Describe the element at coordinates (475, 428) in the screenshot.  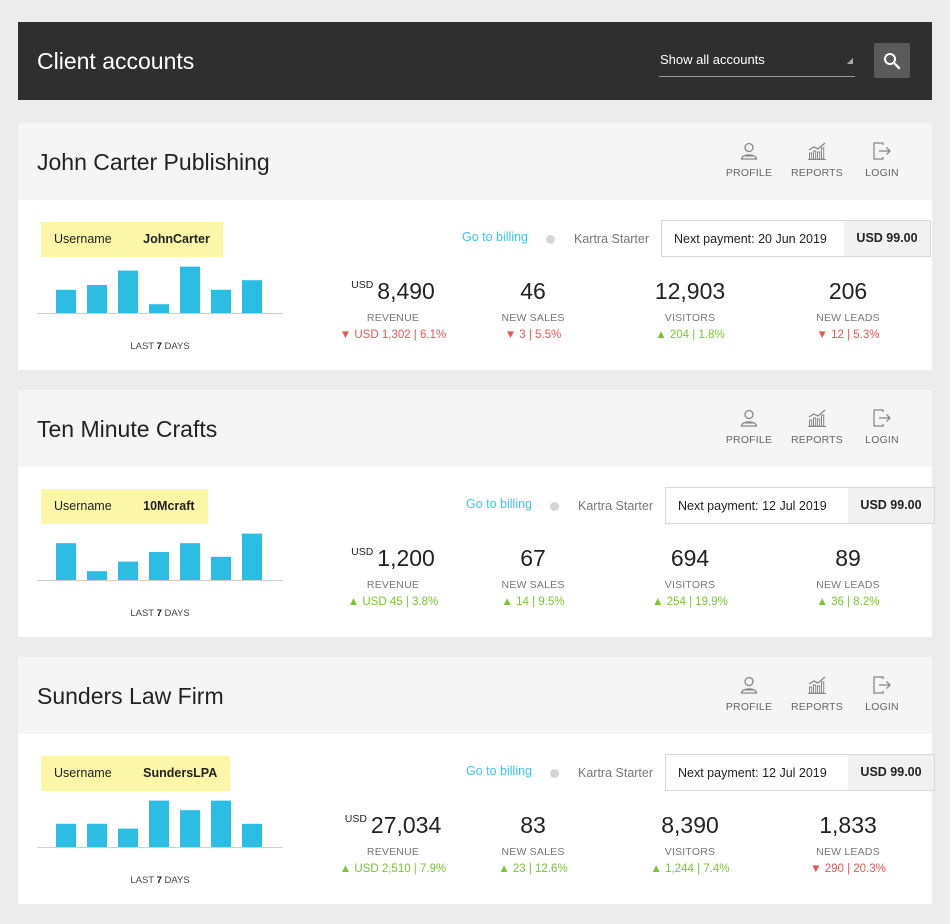
I see `account-card-header: Ten Minute Crafts PROFILE REPORTS` at that location.